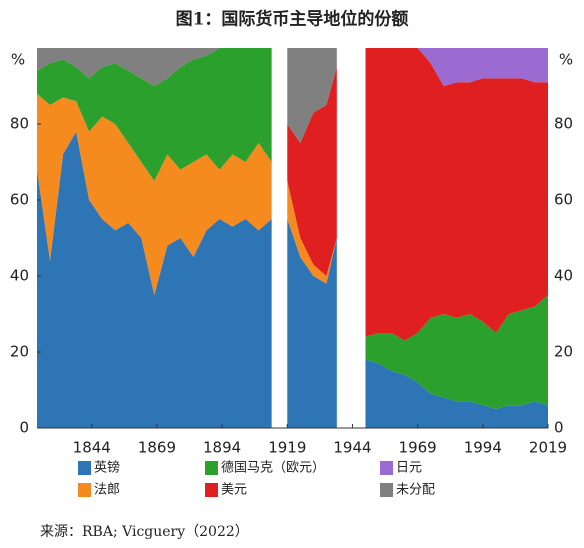 Image resolution: width=584 pixels, height=548 pixels. Describe the element at coordinates (415, 490) in the screenshot. I see `legend-label: 未分配` at that location.